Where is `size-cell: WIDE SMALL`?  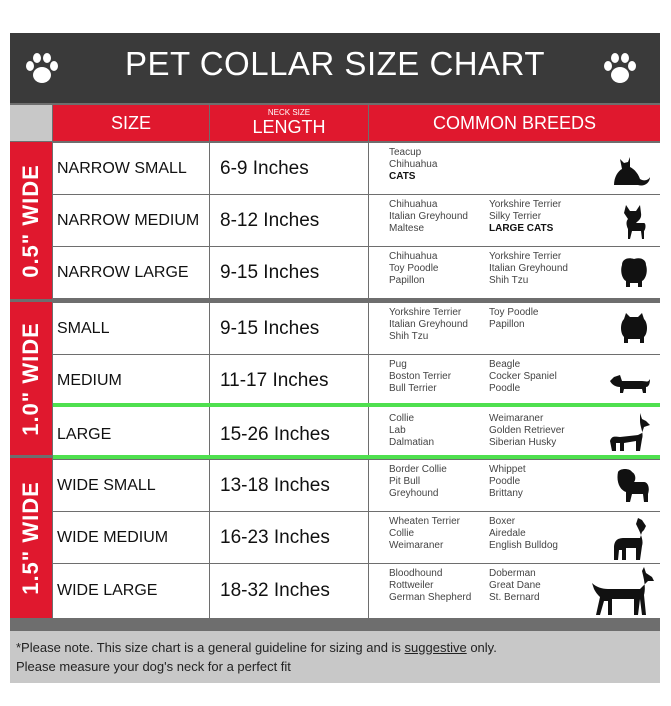
size-cell: WIDE SMALL is located at coordinates (131, 485).